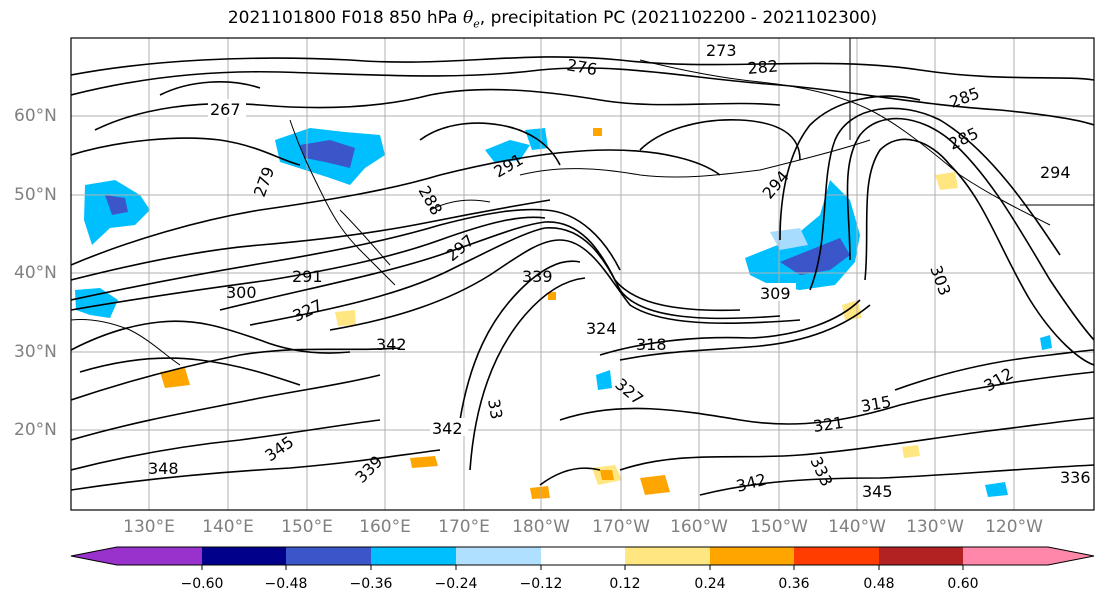  Describe the element at coordinates (468, 18) in the screenshot. I see `title-theta-symbol: θ` at that location.